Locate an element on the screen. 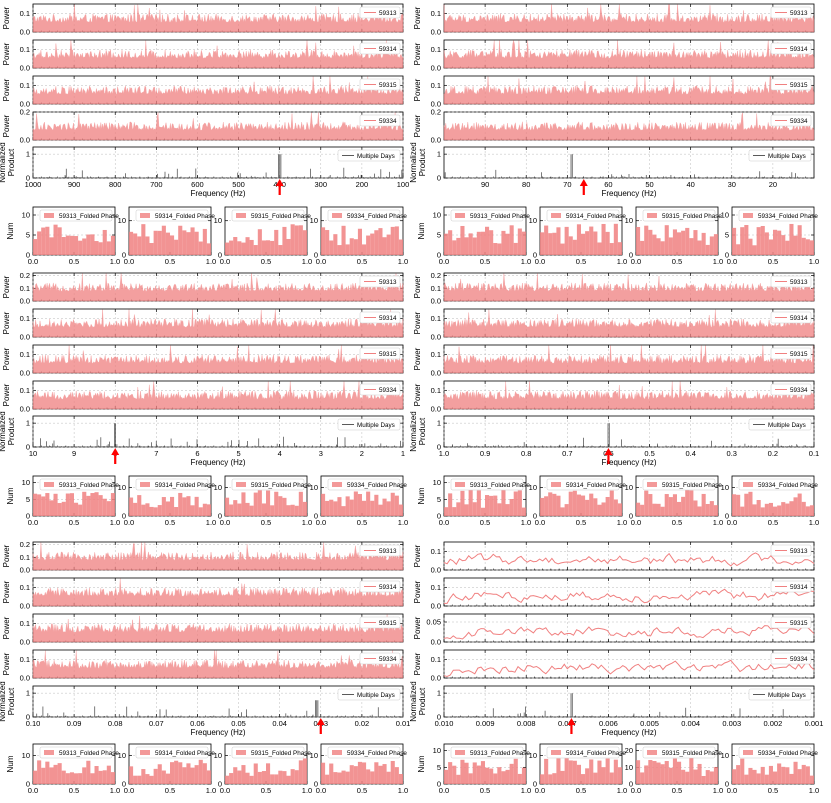 The height and width of the screenshot is (803, 831). power-subplot: 0.0 0.1 59315 Power is located at coordinates (203, 92).